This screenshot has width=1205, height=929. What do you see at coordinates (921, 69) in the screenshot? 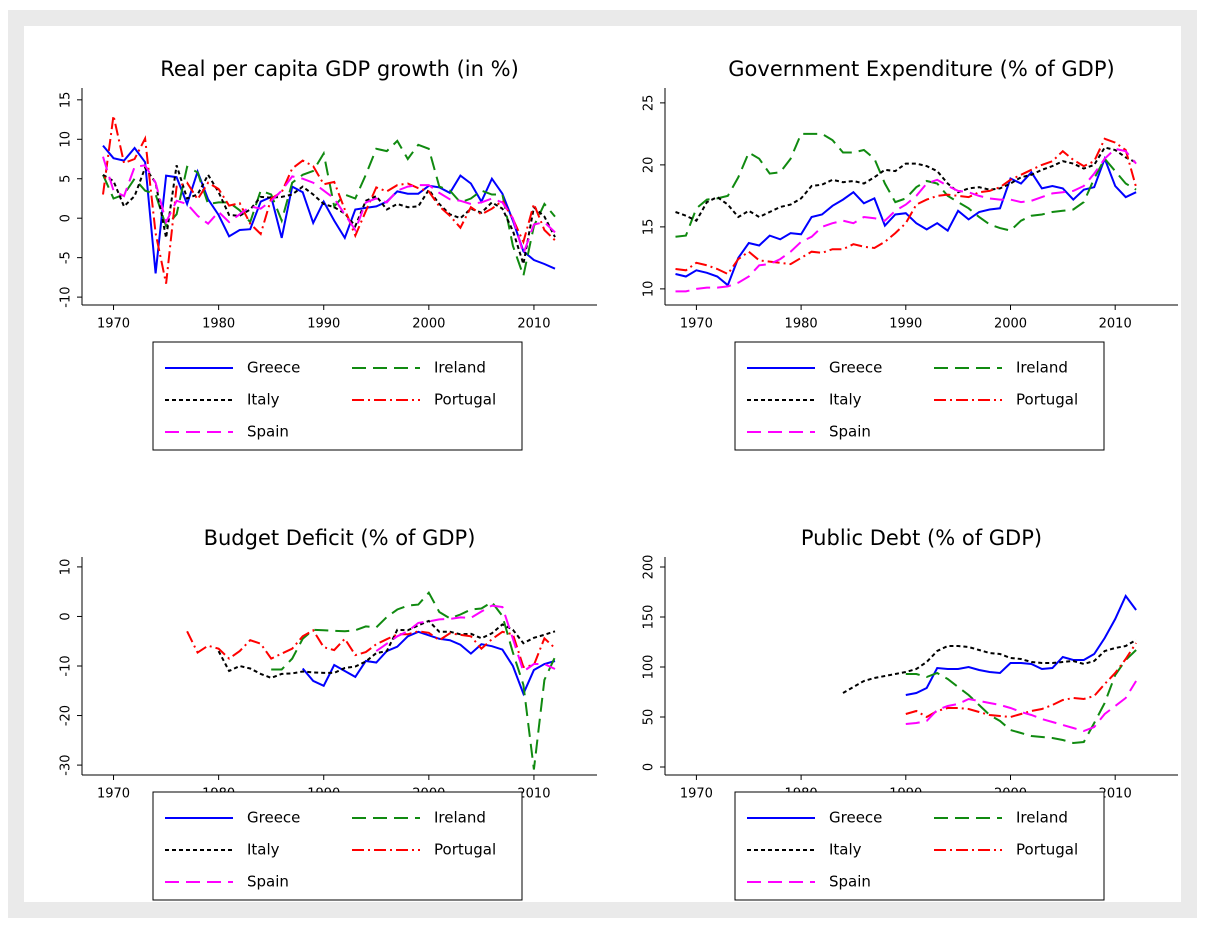
I see `chart-title: Government Expenditure (% of GDP)` at bounding box center [921, 69].